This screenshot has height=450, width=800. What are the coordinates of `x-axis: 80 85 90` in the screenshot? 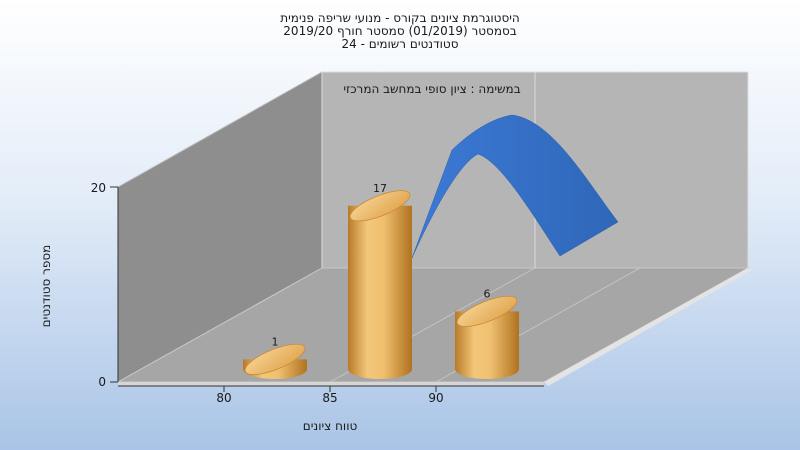 It's located at (331, 395).